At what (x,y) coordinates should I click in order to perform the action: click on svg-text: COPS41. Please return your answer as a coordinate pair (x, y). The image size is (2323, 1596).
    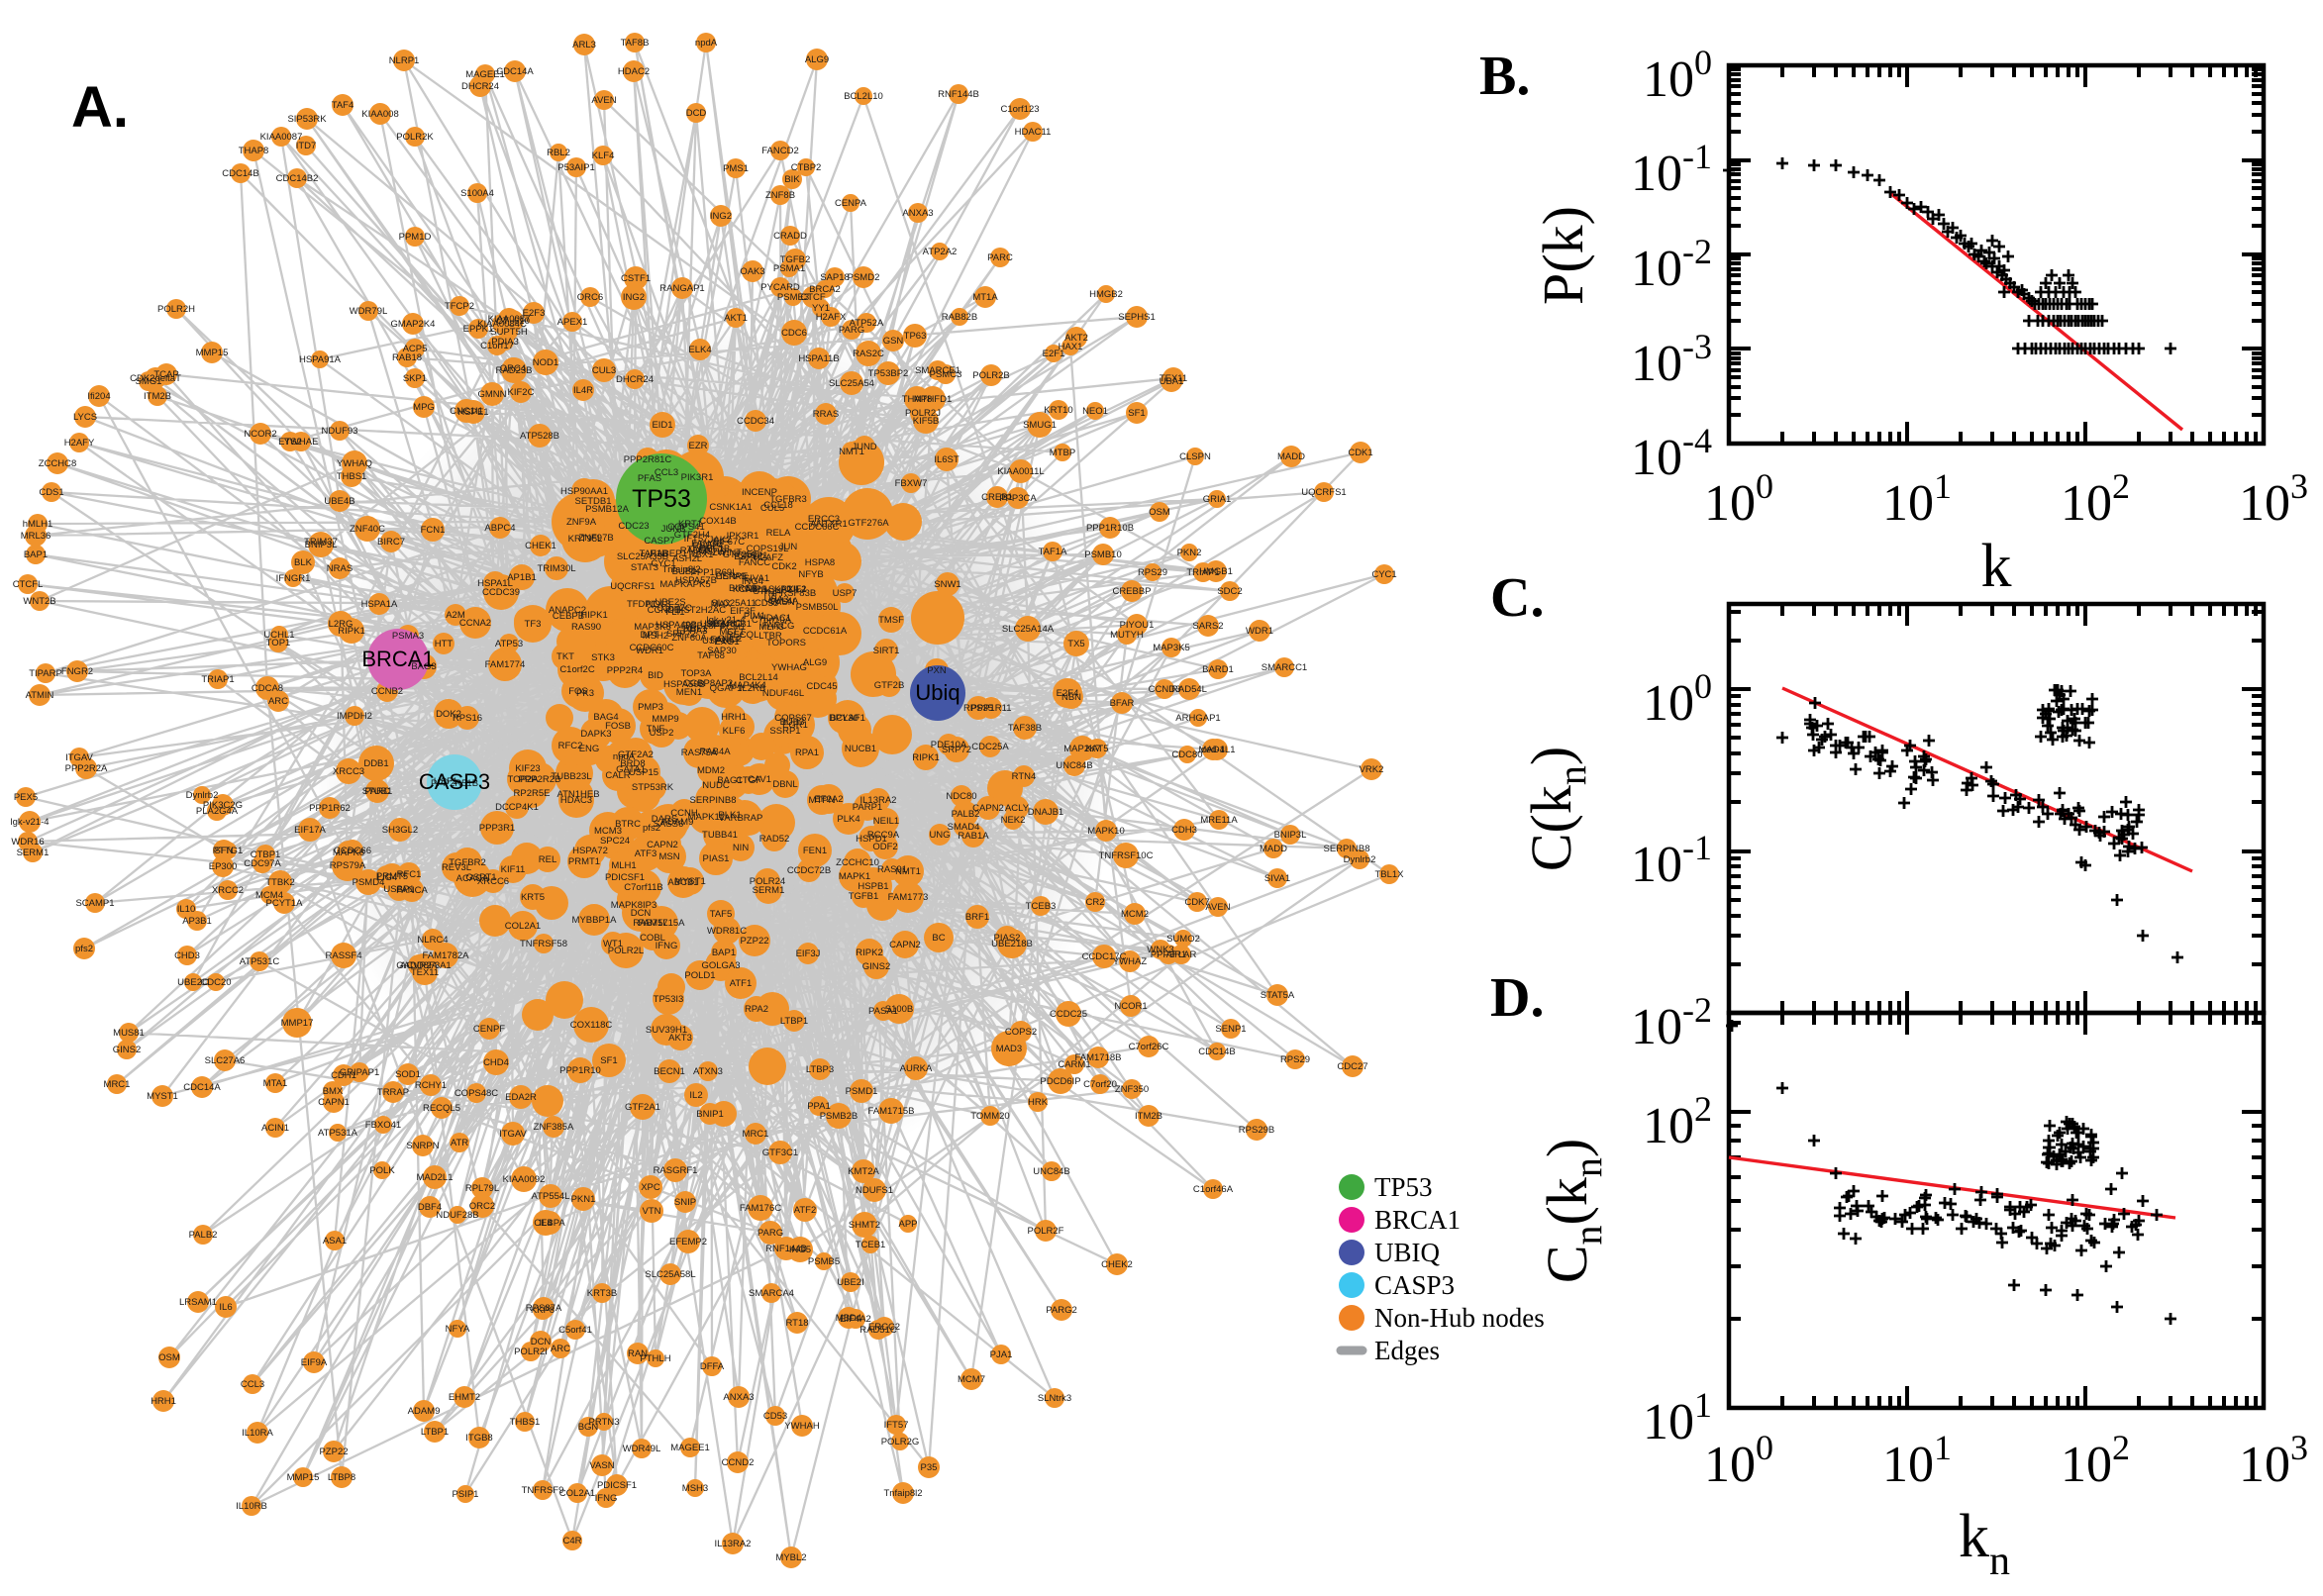
    Looking at the image, I should click on (686, 527).